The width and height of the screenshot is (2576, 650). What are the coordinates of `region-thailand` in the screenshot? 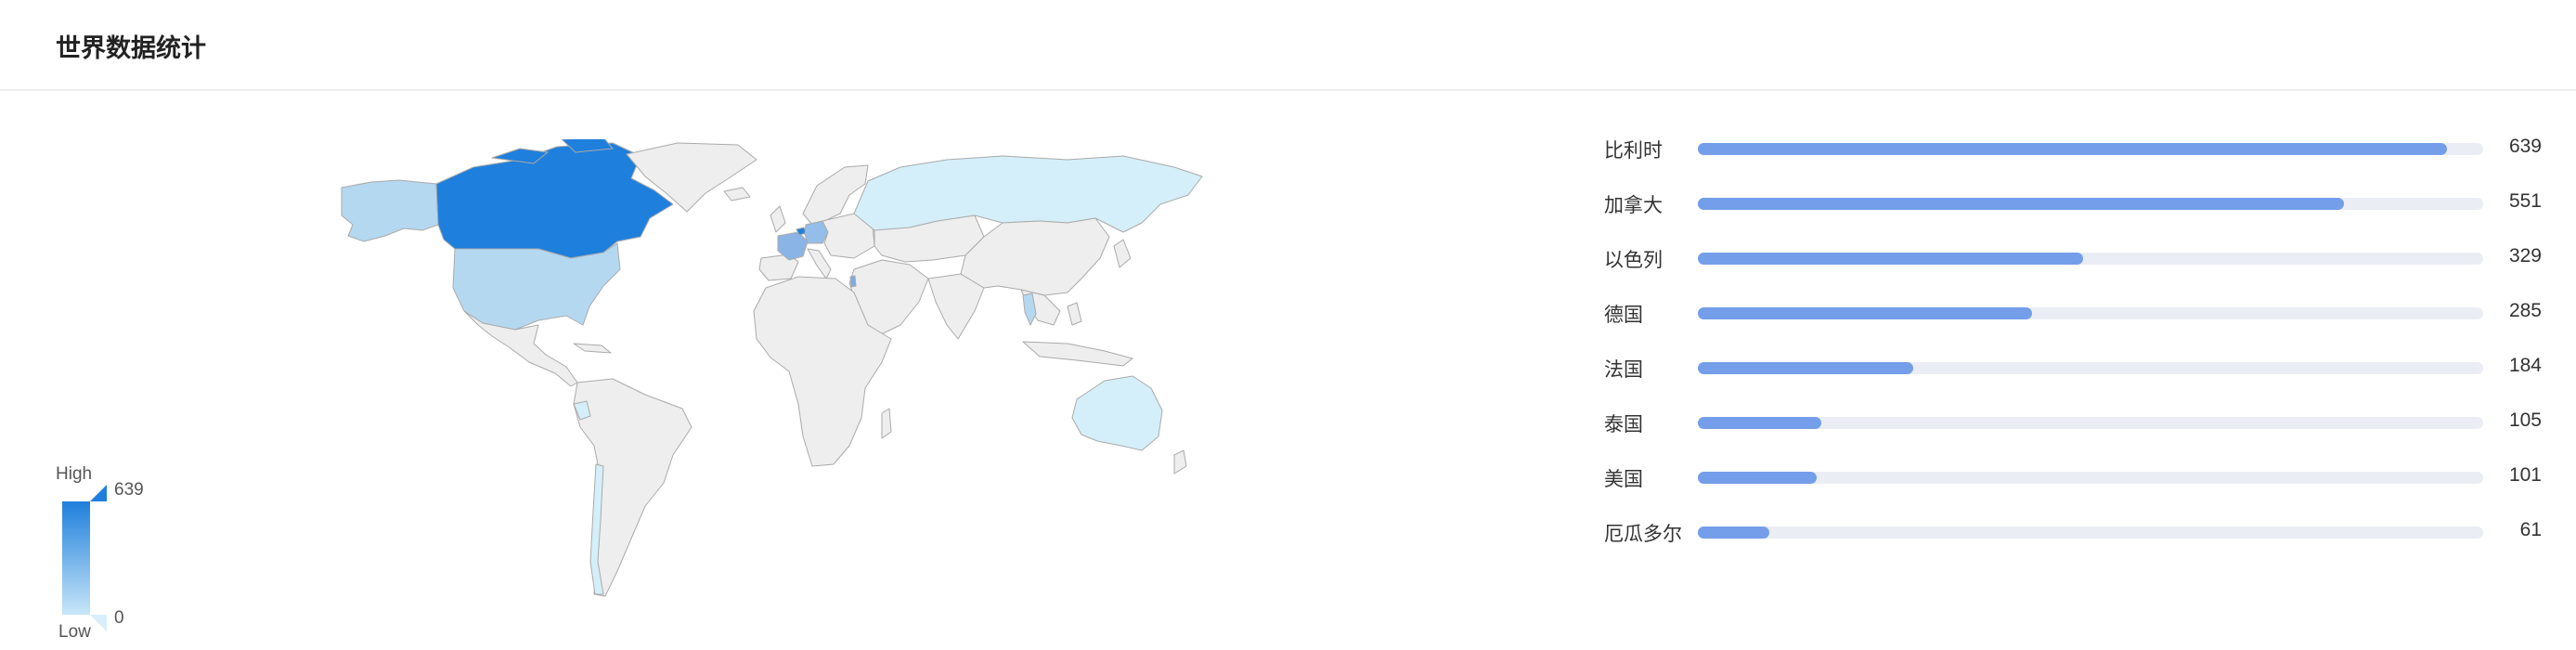 It's located at (1029, 309).